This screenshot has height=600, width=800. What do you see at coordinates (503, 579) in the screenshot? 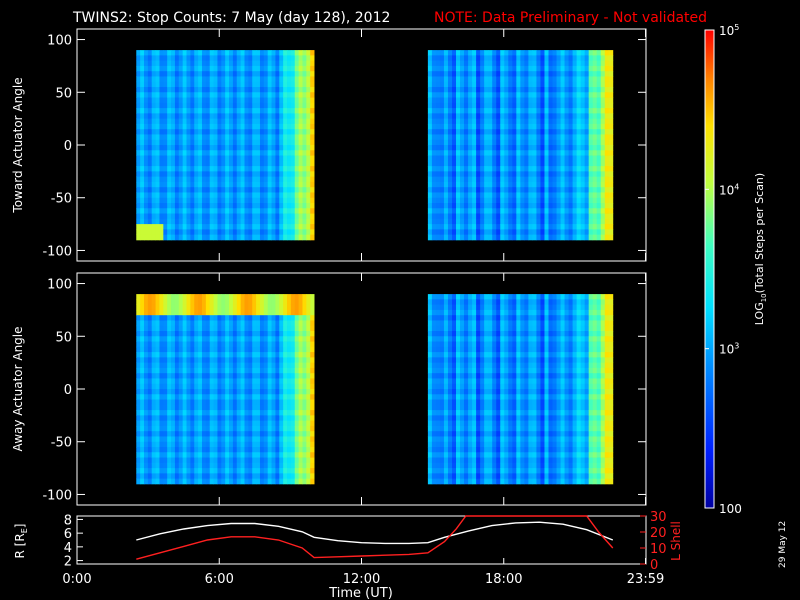
I see `time-tick-label: 18:00` at bounding box center [503, 579].